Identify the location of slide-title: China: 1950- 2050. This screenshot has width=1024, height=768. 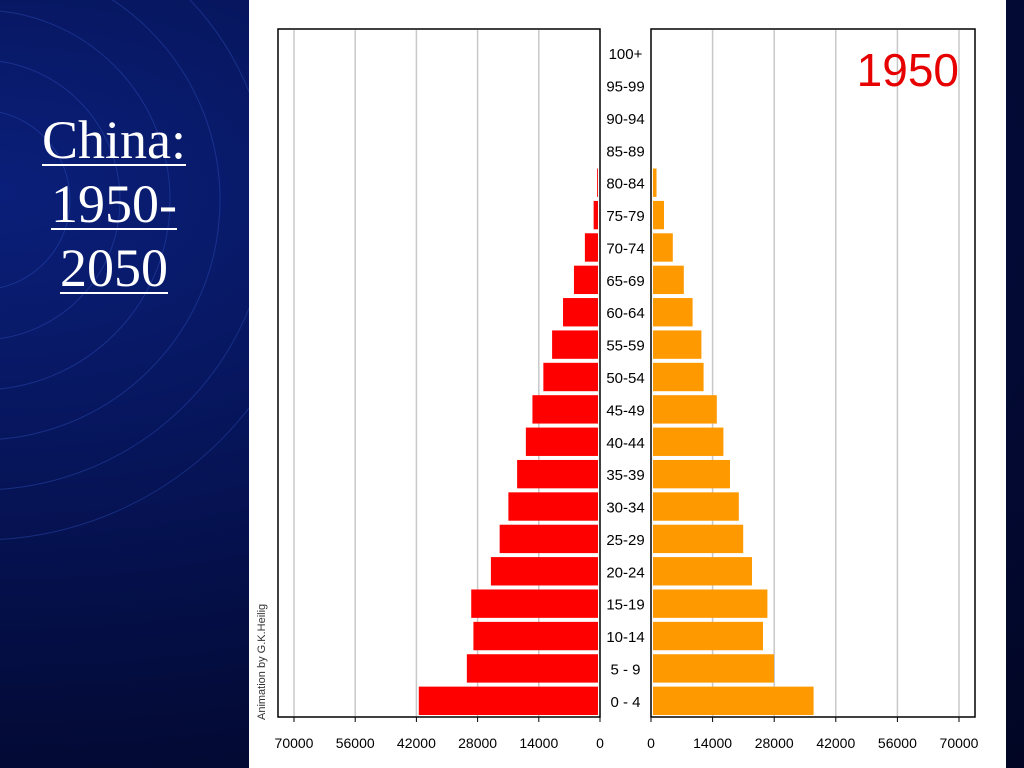
(114, 204).